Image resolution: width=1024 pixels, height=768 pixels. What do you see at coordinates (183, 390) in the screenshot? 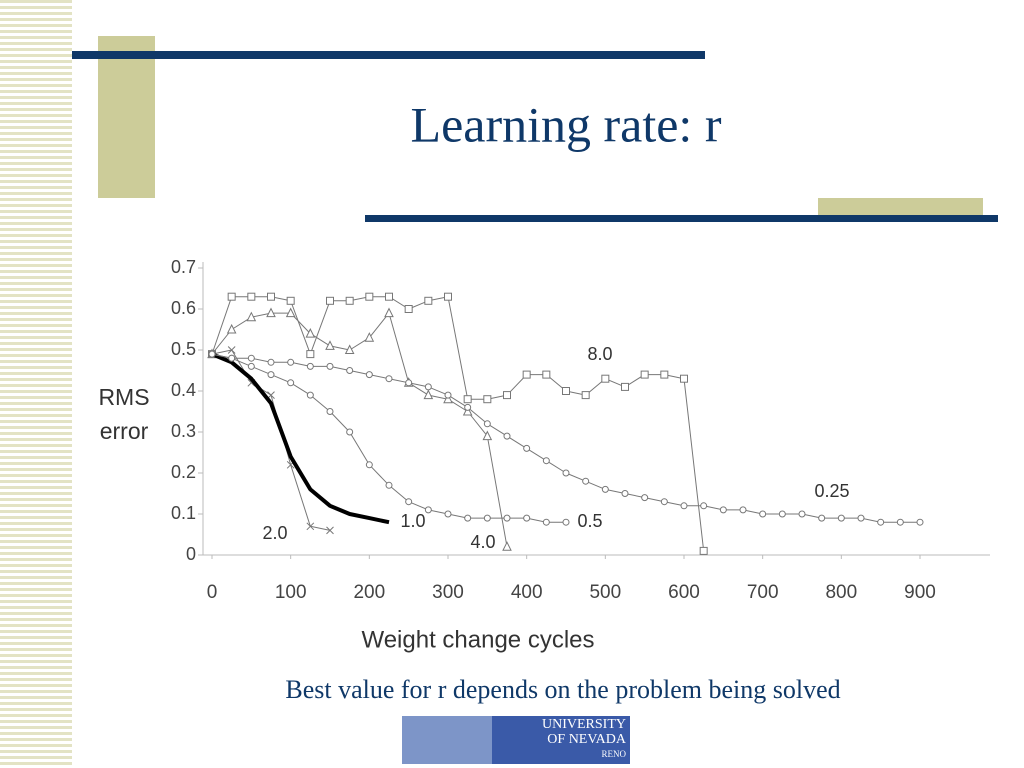
I see `y-tick-label: 0.4` at bounding box center [183, 390].